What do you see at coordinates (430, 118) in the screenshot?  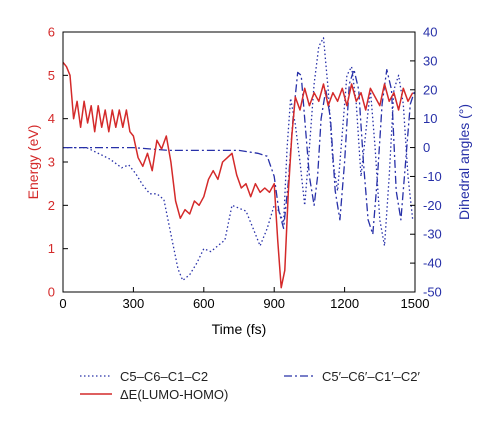 I see `right-y-tick-label: 10` at bounding box center [430, 118].